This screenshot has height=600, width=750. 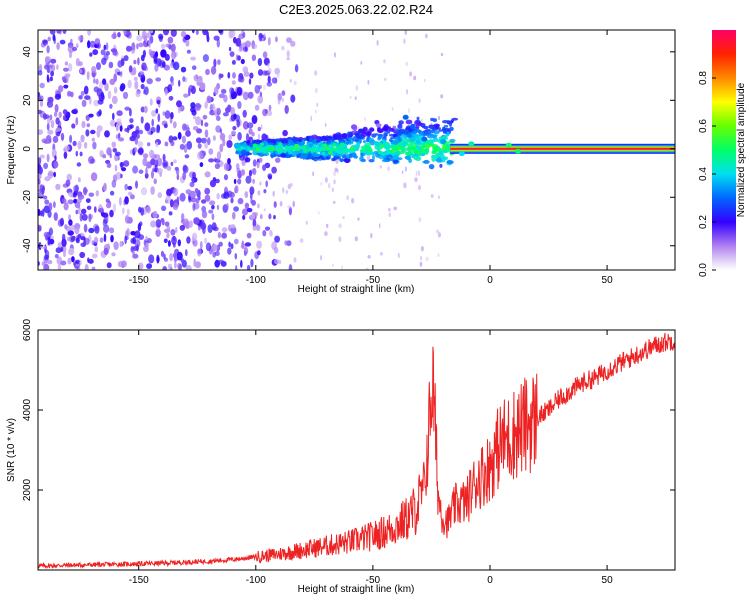 I want to click on spectrogram-y-label: Frequency (Hz), so click(x=11, y=150).